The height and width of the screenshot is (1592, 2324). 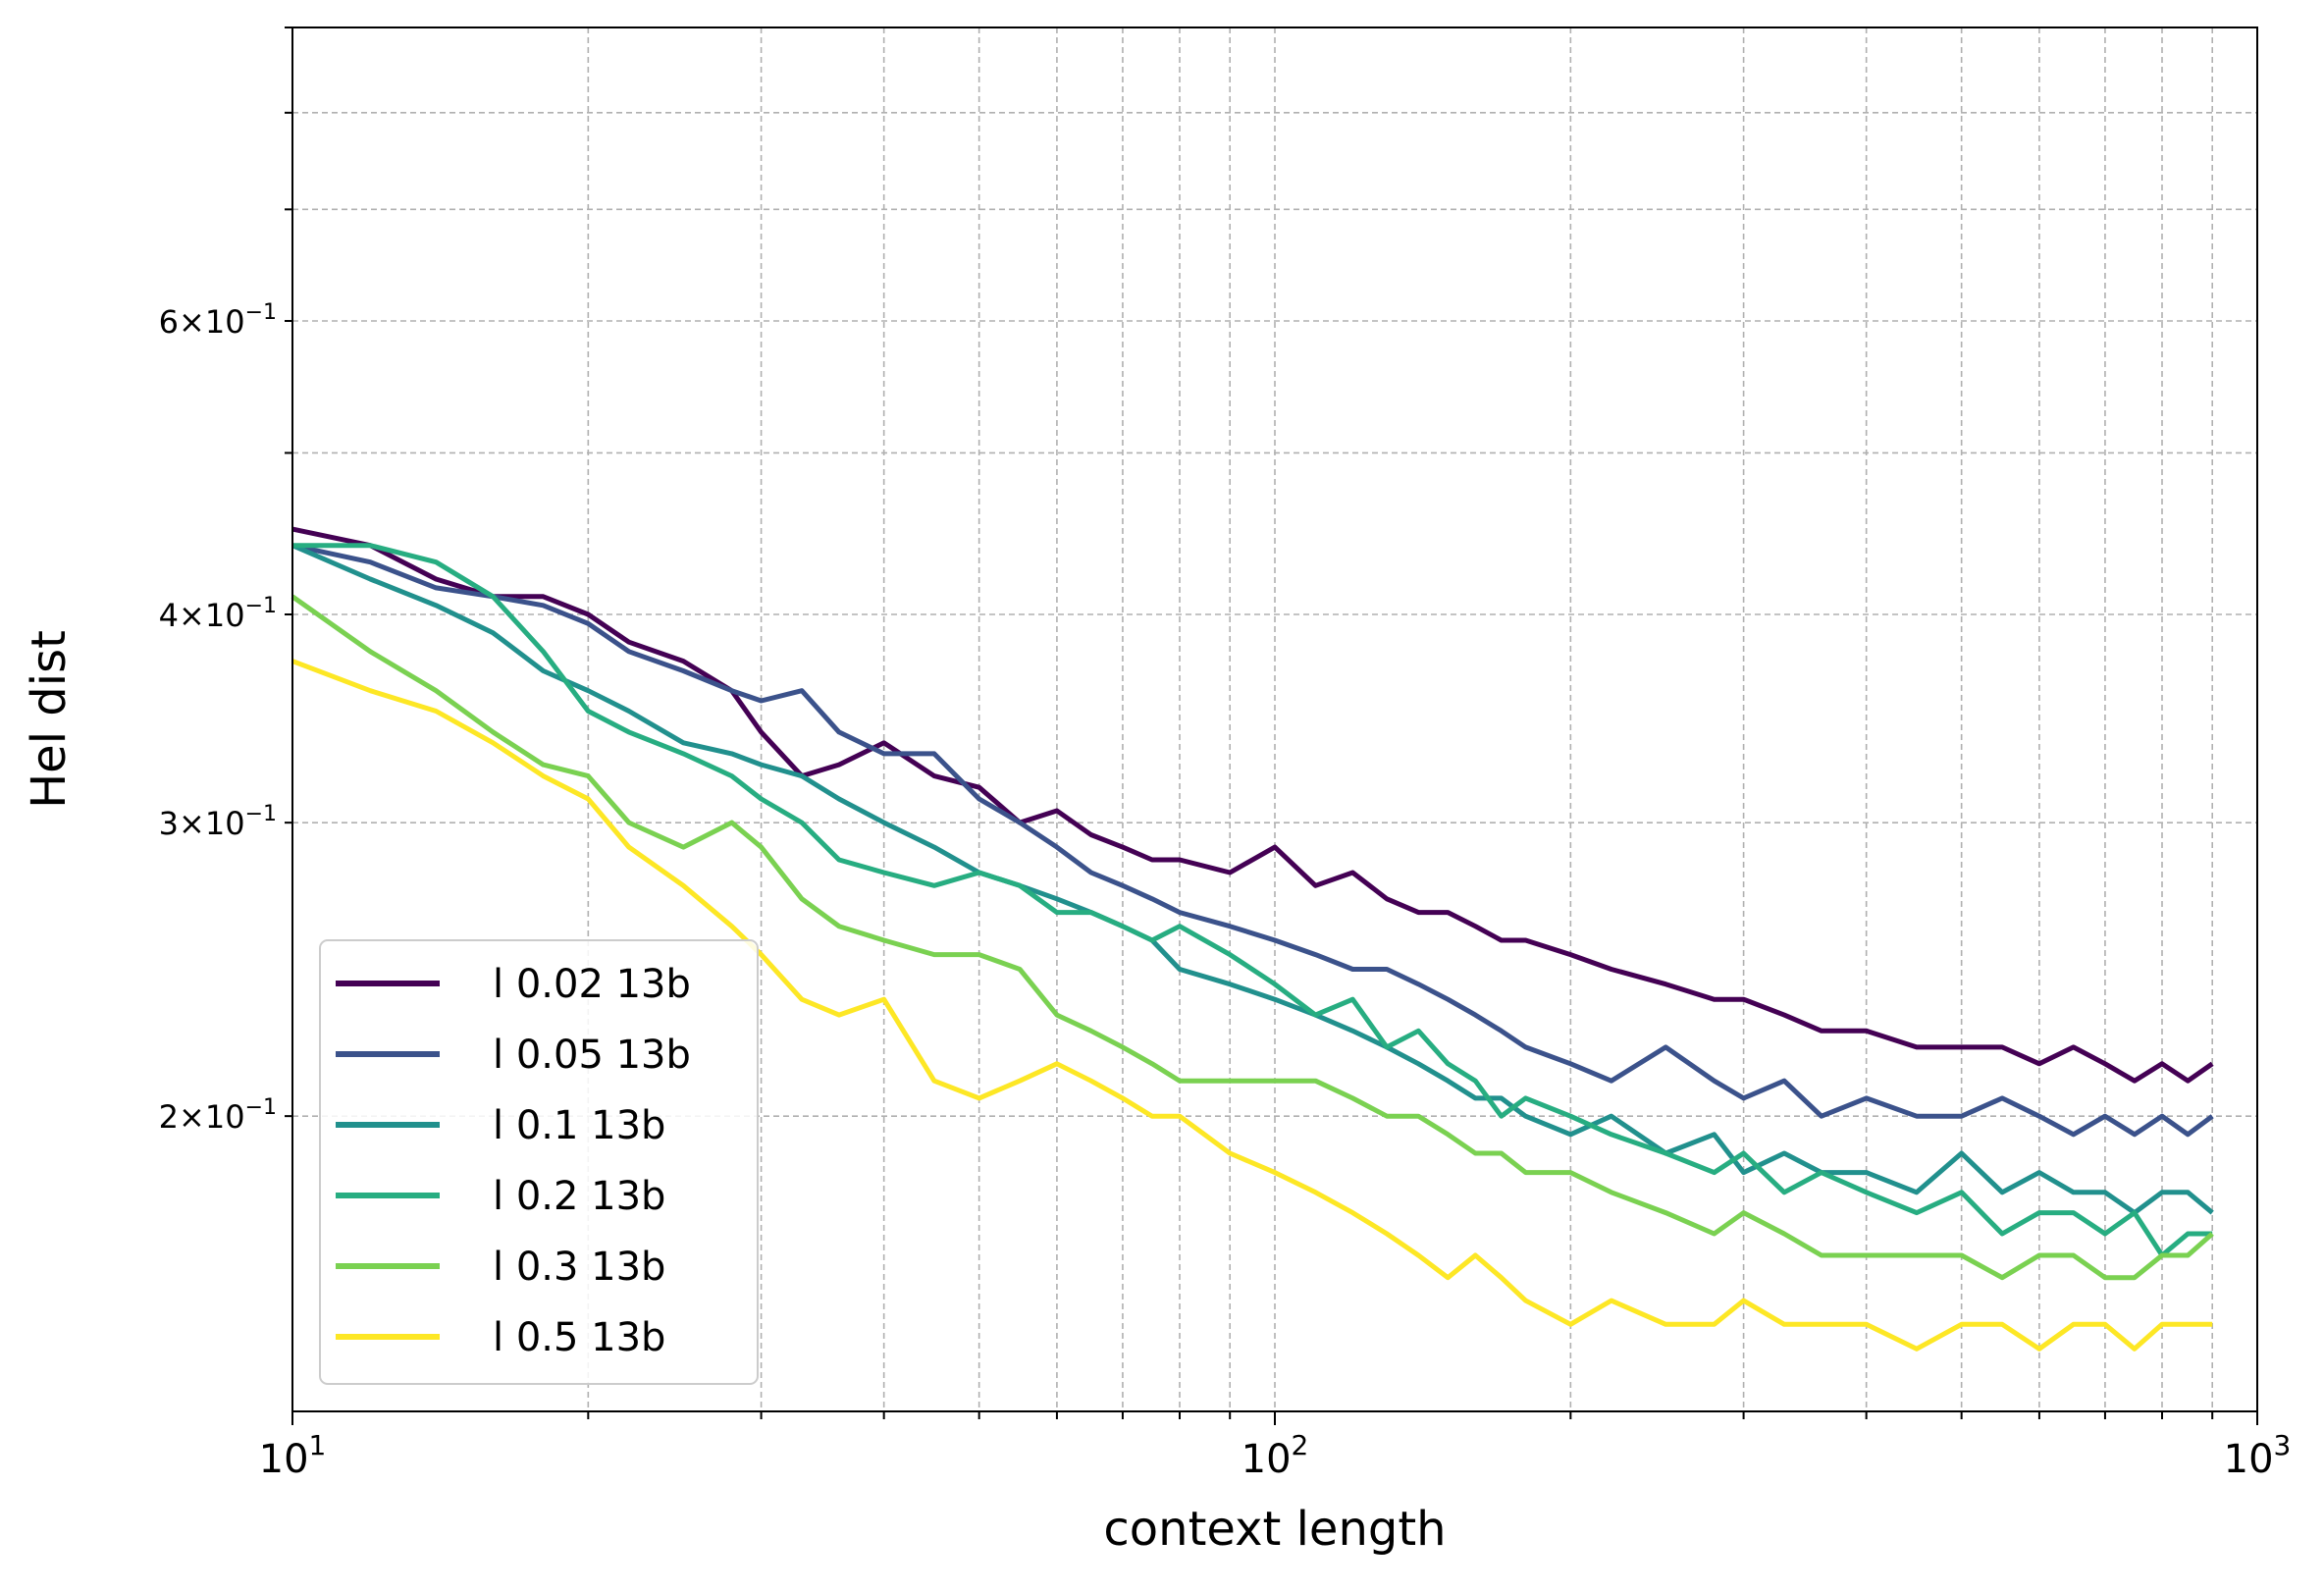 What do you see at coordinates (293, 1456) in the screenshot?
I see `x-tick-label: 10¹` at bounding box center [293, 1456].